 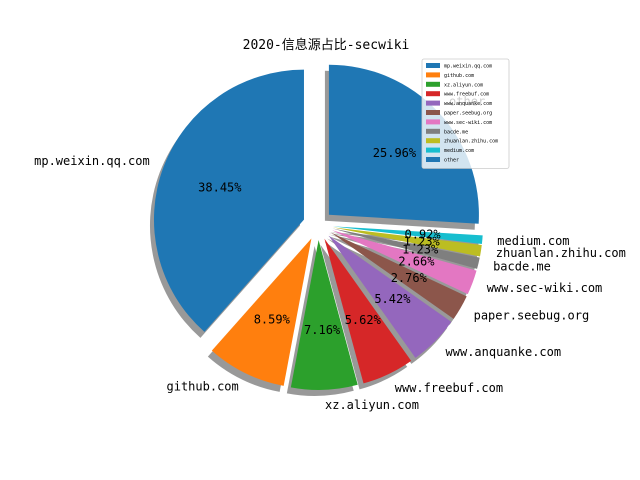 What do you see at coordinates (326, 45) in the screenshot?
I see `chart-title: 2020-信息源占比-secwiki` at bounding box center [326, 45].